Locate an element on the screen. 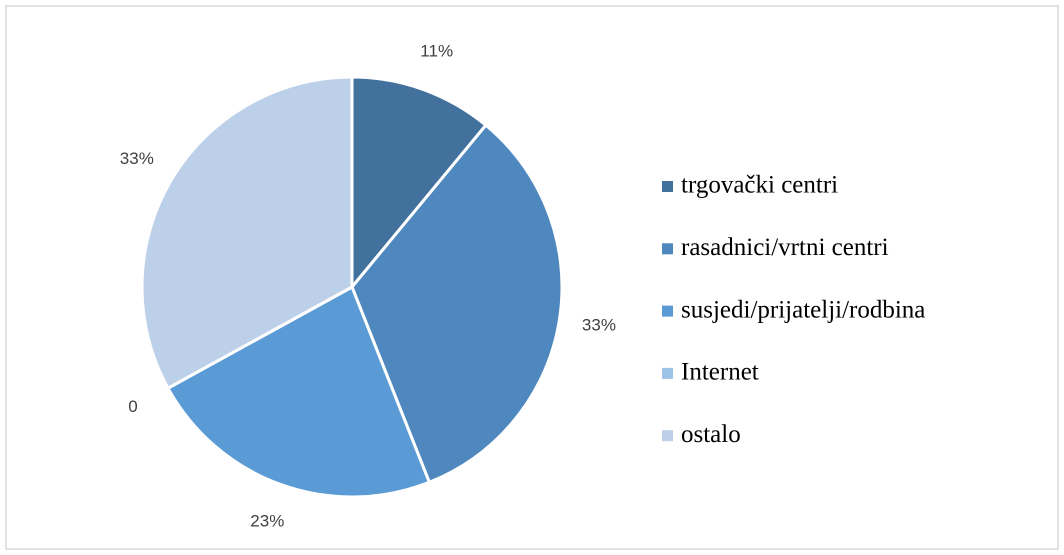 The width and height of the screenshot is (1064, 555). legend-label: susjedi/prijatelji/rodbina is located at coordinates (803, 309).